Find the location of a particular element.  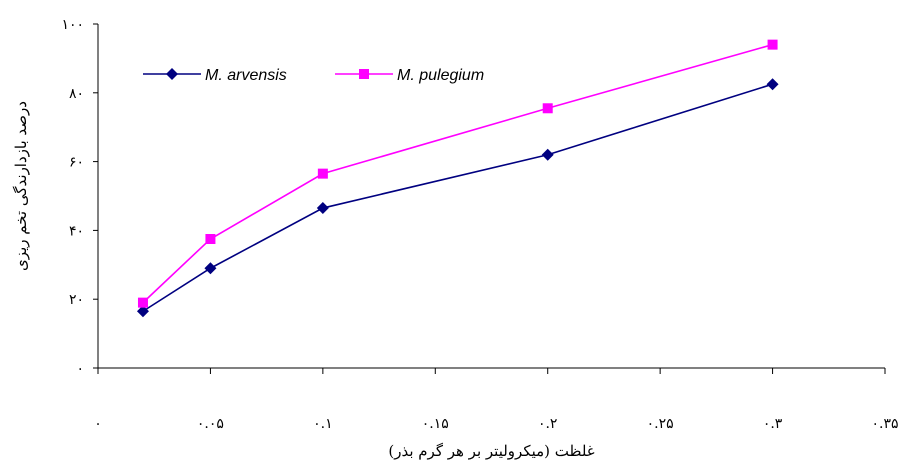

x-tick-label: ۰ is located at coordinates (98, 424).